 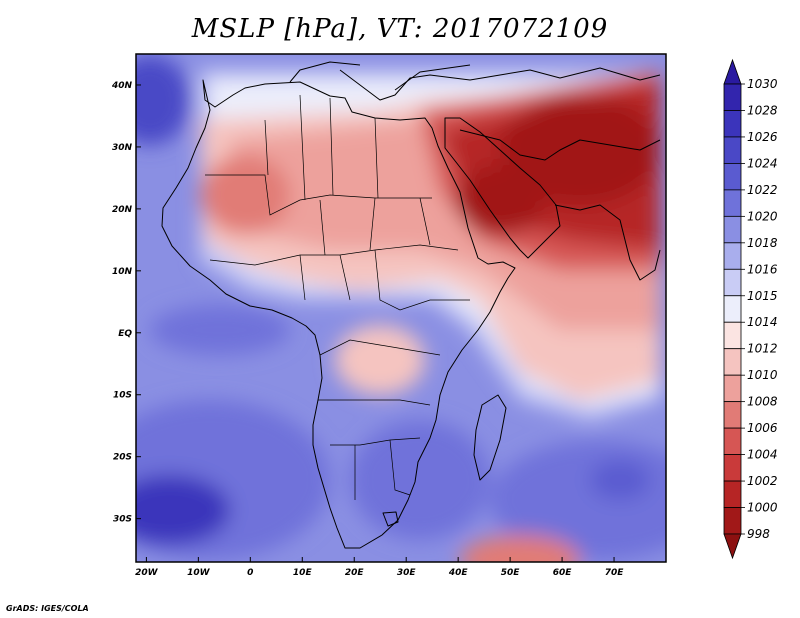 What do you see at coordinates (355, 573) in the screenshot?
I see `lon-tick-label: 20E` at bounding box center [355, 573].